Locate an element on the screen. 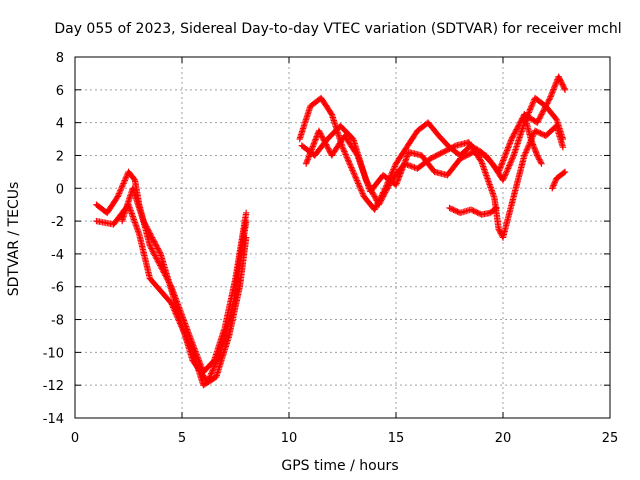 This screenshot has height=480, width=640. x-tick-labels: 0 5 10 15 20 25 is located at coordinates (344, 438).